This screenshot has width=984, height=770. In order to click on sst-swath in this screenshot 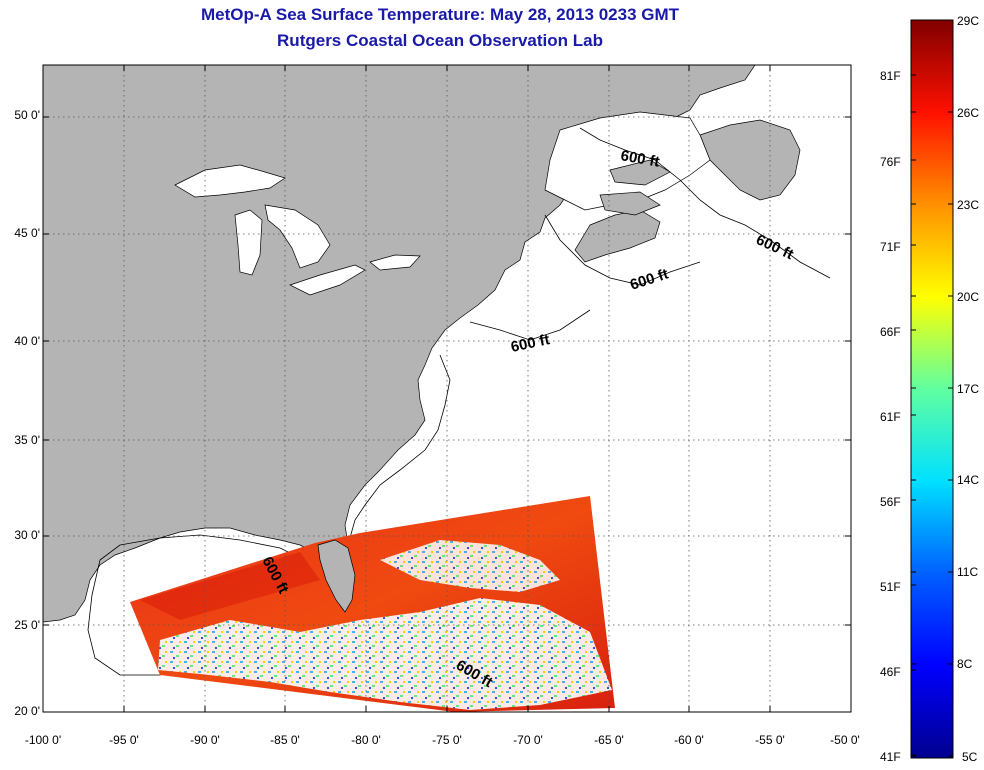, I will do `click(372, 604)`.